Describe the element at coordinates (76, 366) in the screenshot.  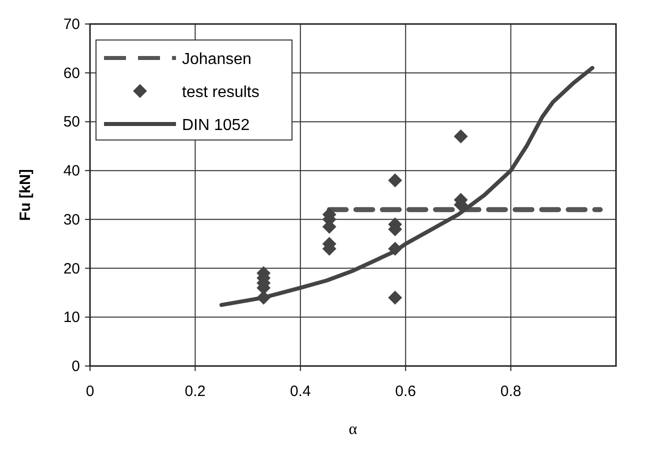
I see `y-tick-label: 0` at that location.